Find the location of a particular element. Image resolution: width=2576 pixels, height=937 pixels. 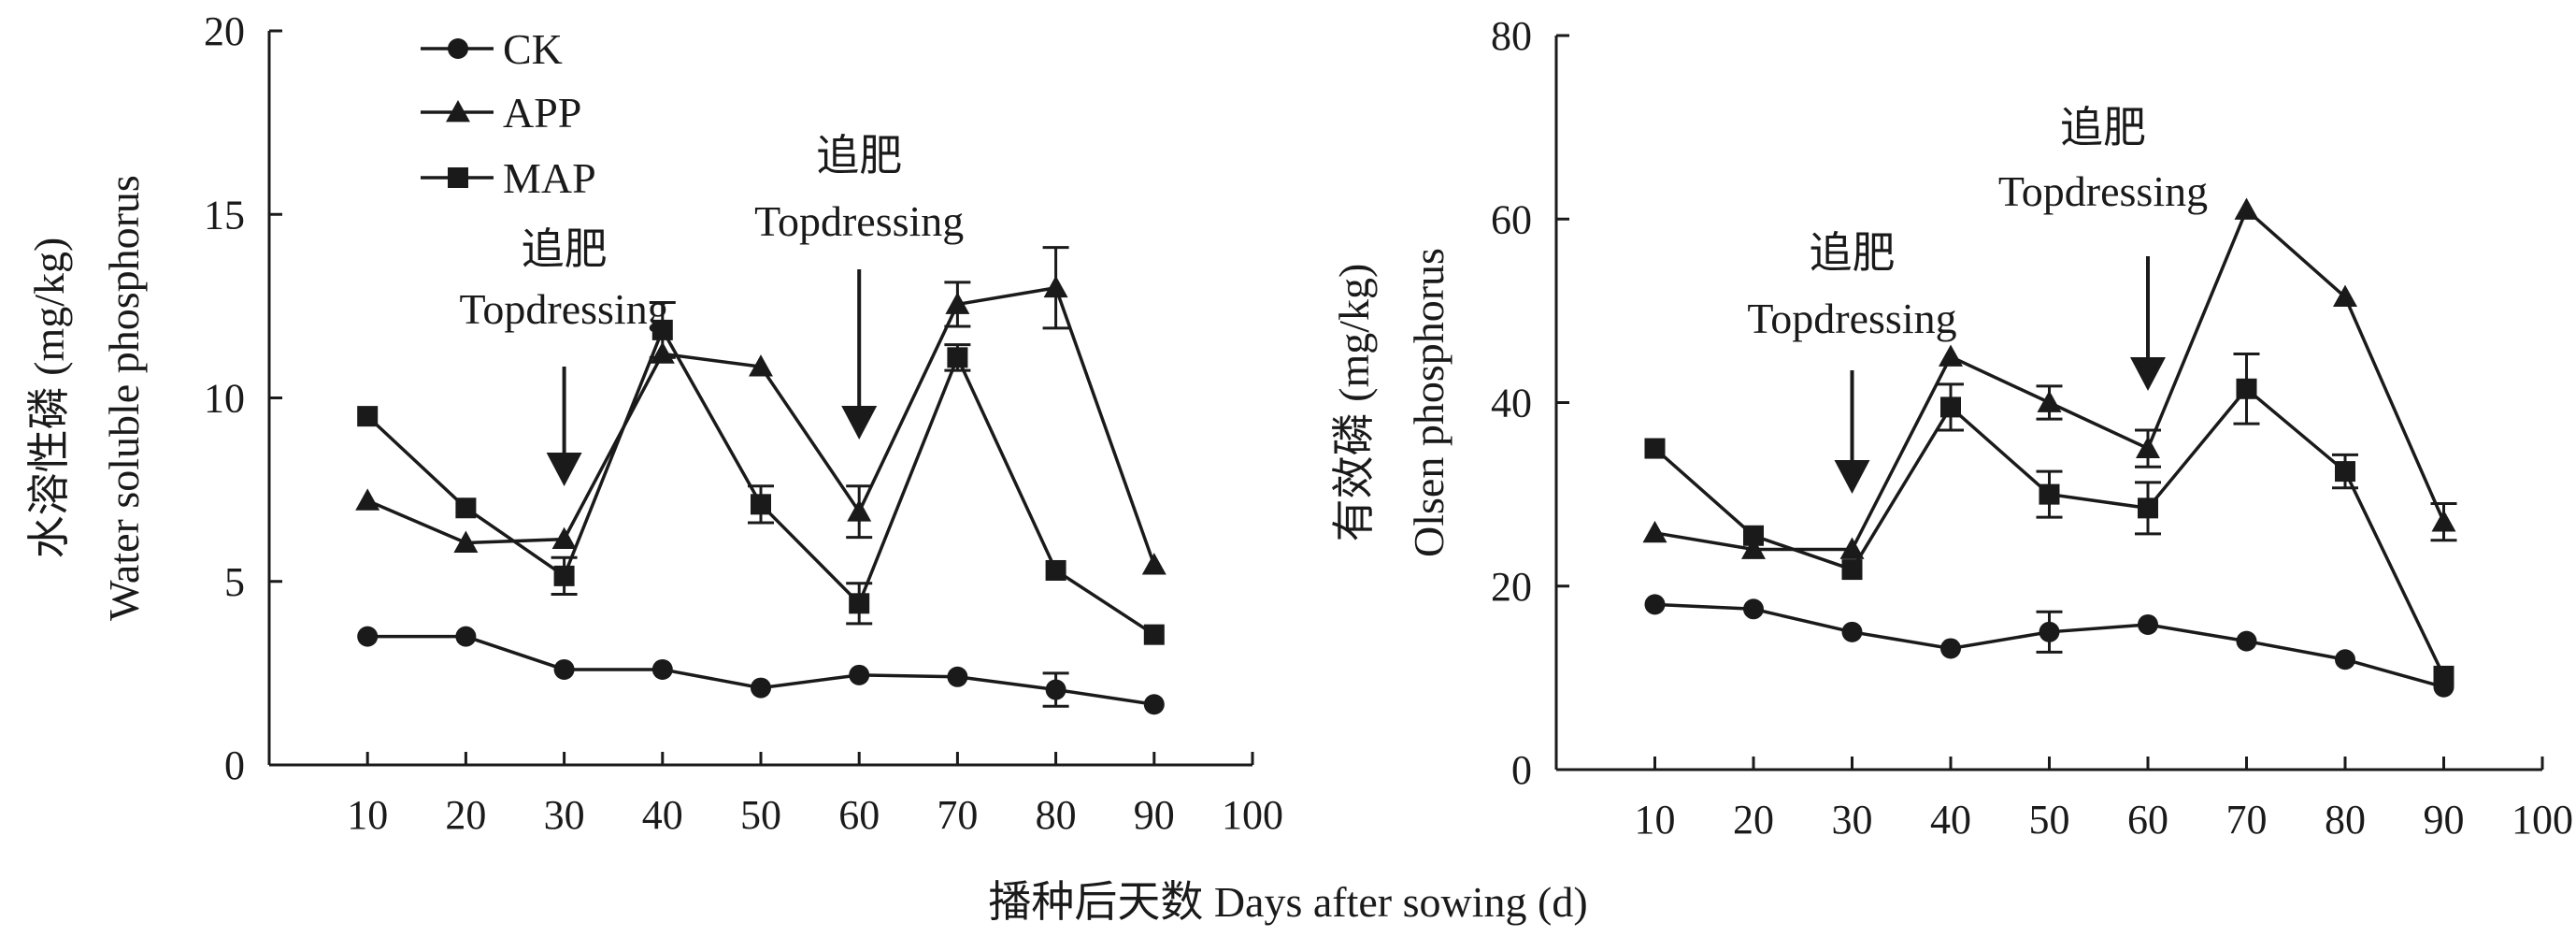

x-tick-label: 30 is located at coordinates (1852, 820).